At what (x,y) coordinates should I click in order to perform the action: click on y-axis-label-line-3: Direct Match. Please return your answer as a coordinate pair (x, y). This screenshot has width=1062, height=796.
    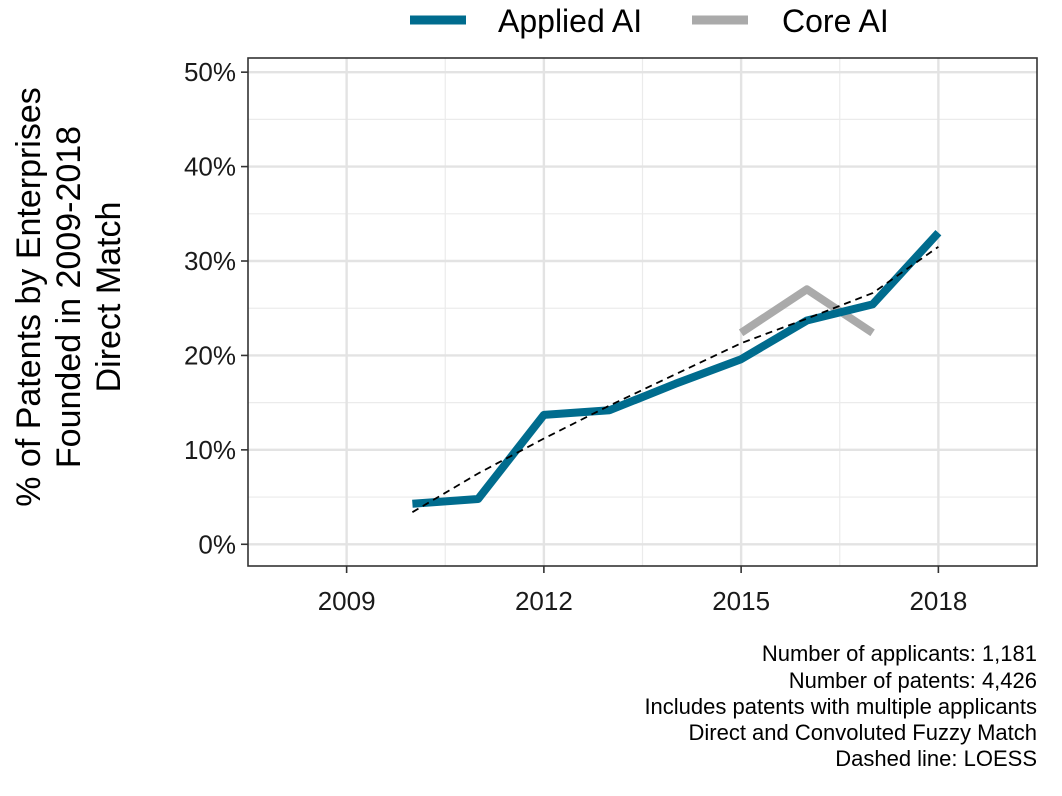
    Looking at the image, I should click on (109, 297).